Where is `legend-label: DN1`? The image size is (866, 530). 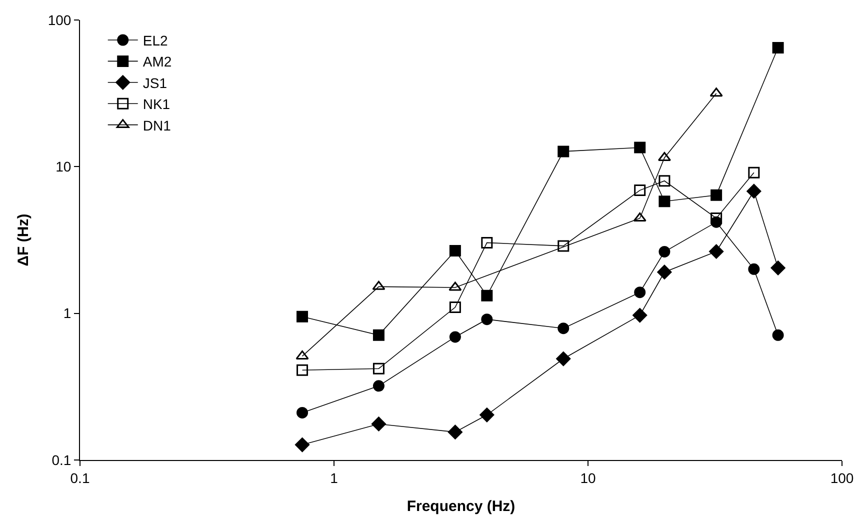 legend-label: DN1 is located at coordinates (157, 125).